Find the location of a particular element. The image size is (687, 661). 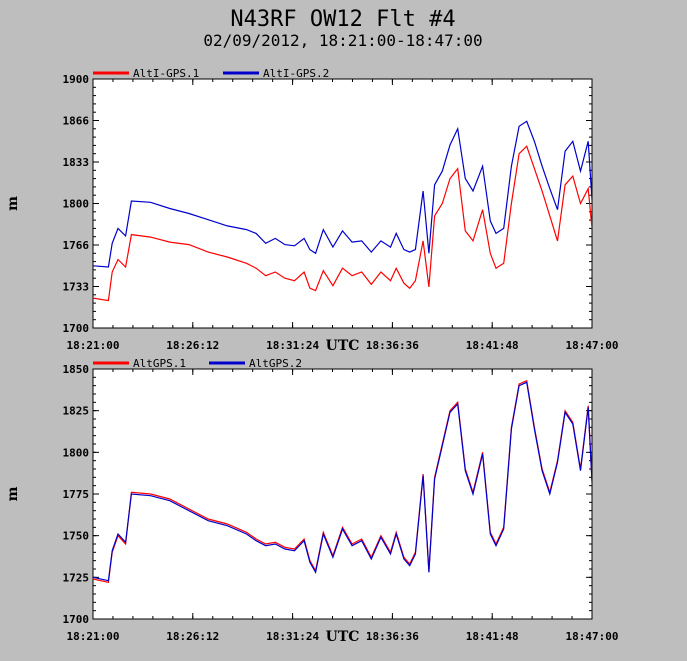

y-tick-label: 1733 is located at coordinates (76, 287).